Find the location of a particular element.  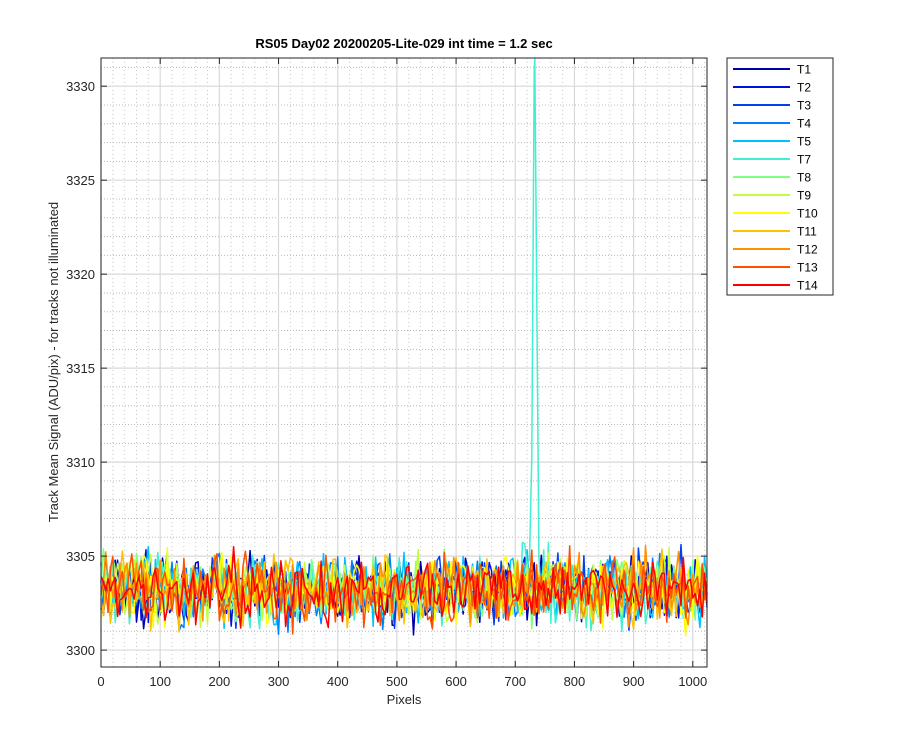

legend-label-t11: T11 is located at coordinates (807, 232).